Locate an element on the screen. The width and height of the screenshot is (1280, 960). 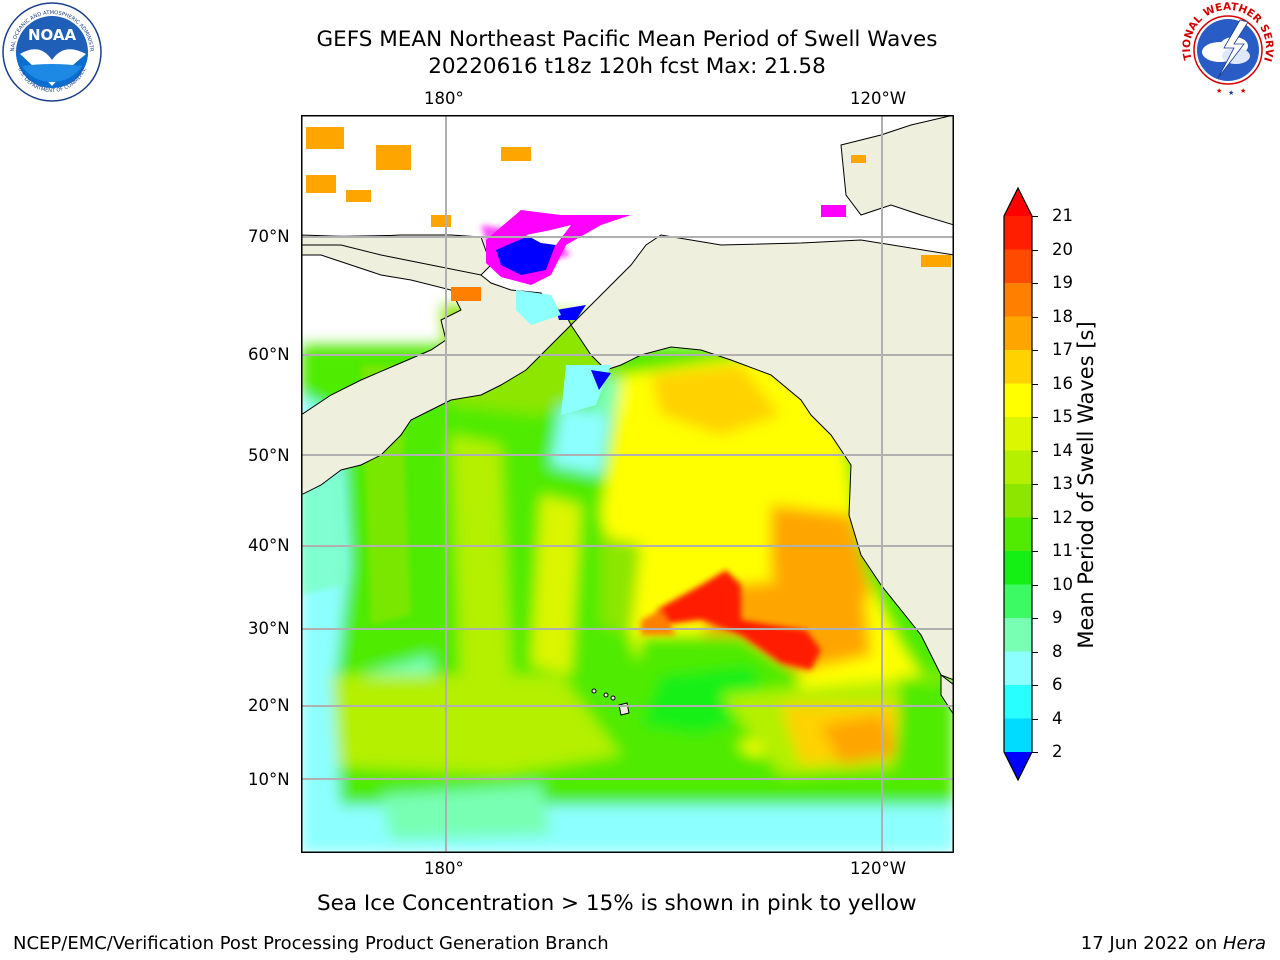
colorbar-svg is located at coordinates (1018, 484).